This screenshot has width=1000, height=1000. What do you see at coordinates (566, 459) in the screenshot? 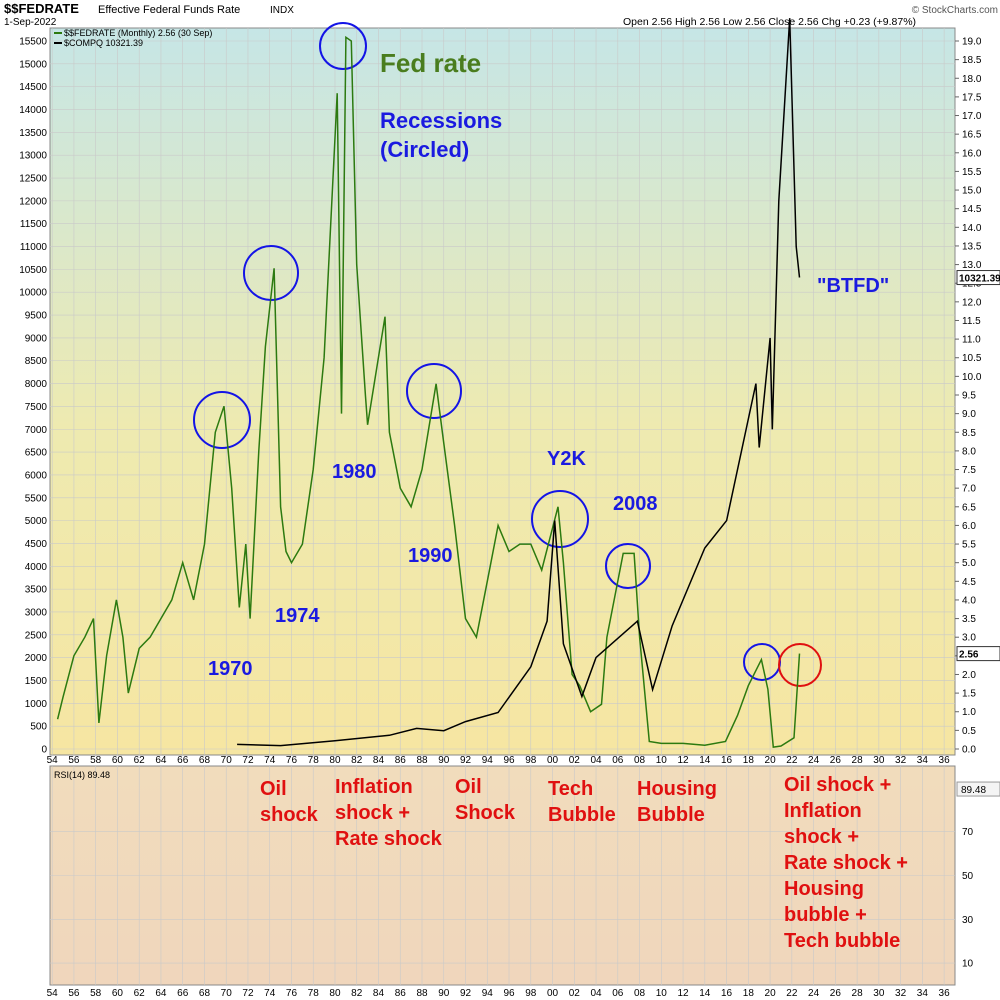
I see `annotation: Y2K` at bounding box center [566, 459].